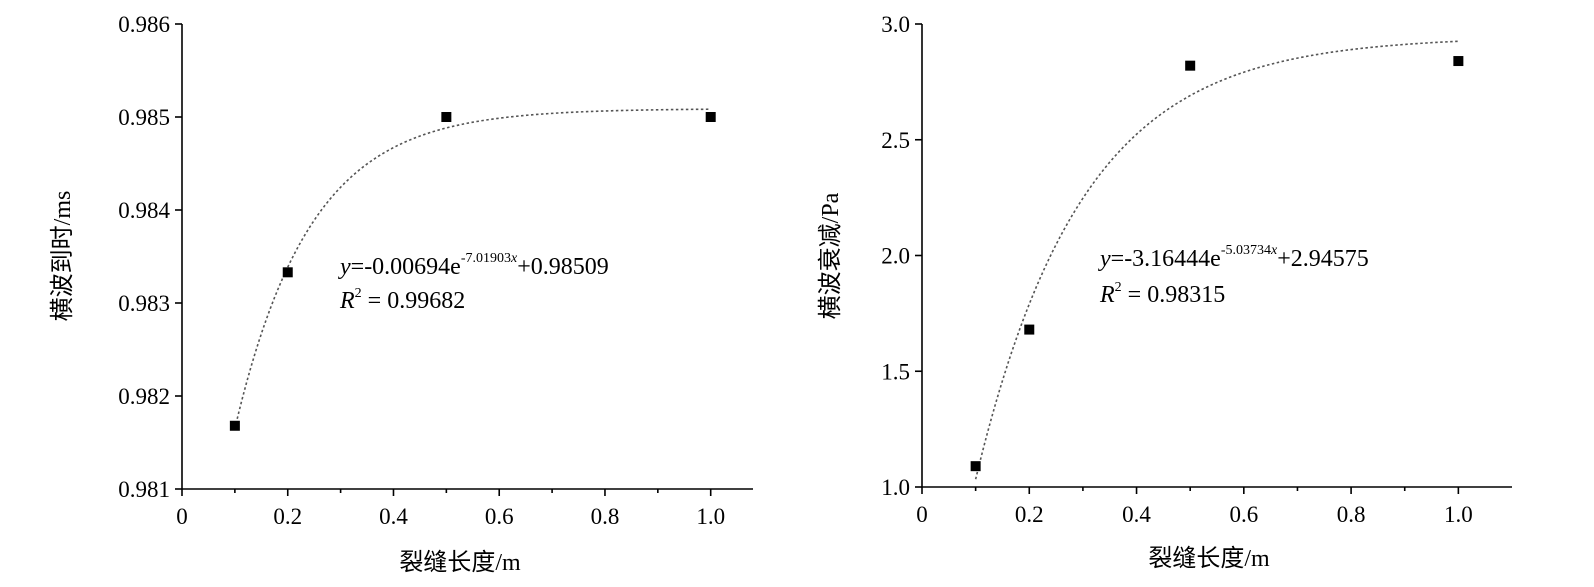 The height and width of the screenshot is (587, 1594). What do you see at coordinates (144, 117) in the screenshot?
I see `y-tick-label: 0.985` at bounding box center [144, 117].